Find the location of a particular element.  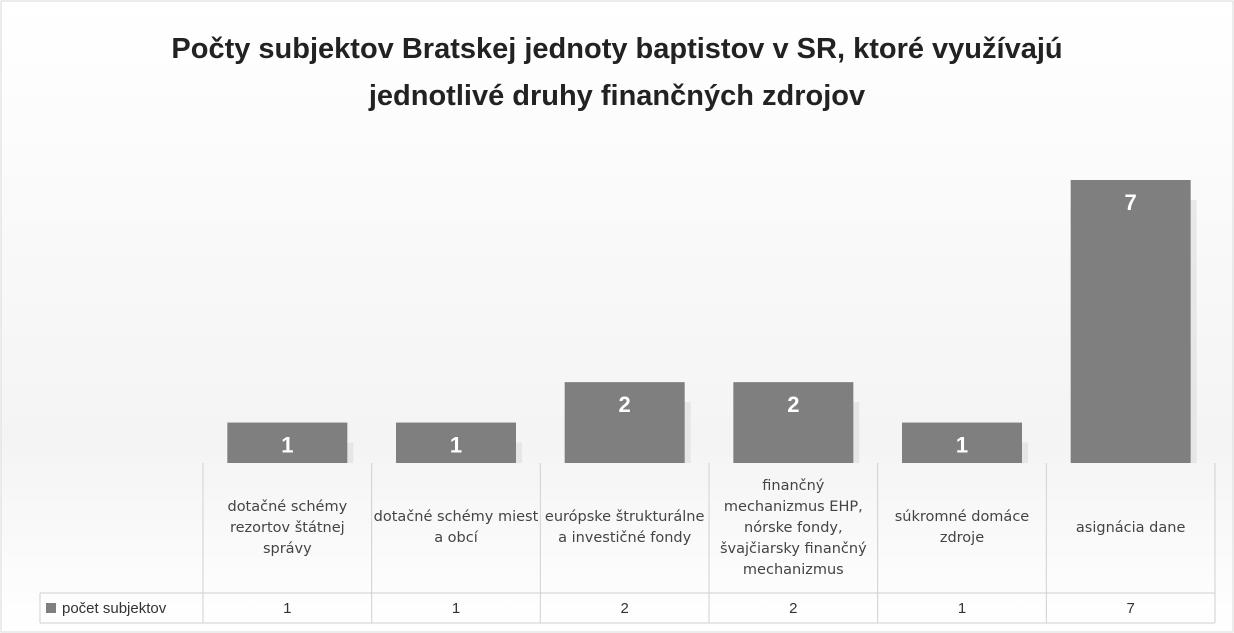

x-category-label: dotačné schémy rezortov štátnej správy is located at coordinates (287, 527).